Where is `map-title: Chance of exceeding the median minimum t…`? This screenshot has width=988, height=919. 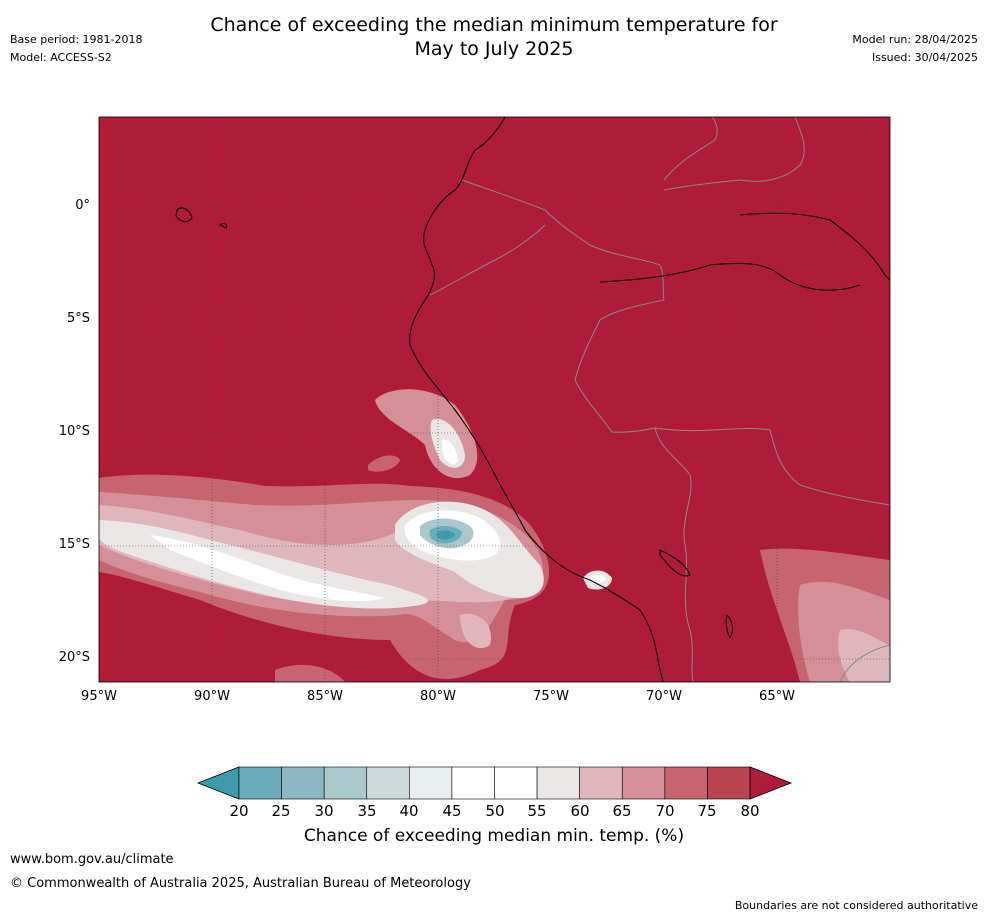
map-title: Chance of exceeding the median minimum t… is located at coordinates (494, 37).